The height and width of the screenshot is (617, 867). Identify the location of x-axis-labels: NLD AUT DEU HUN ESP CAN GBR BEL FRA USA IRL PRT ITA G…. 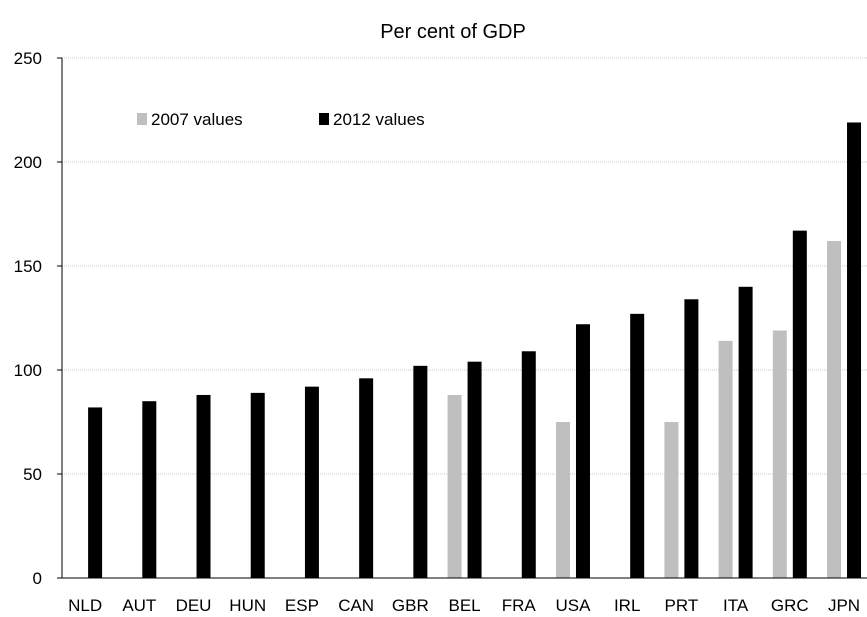
(464, 605).